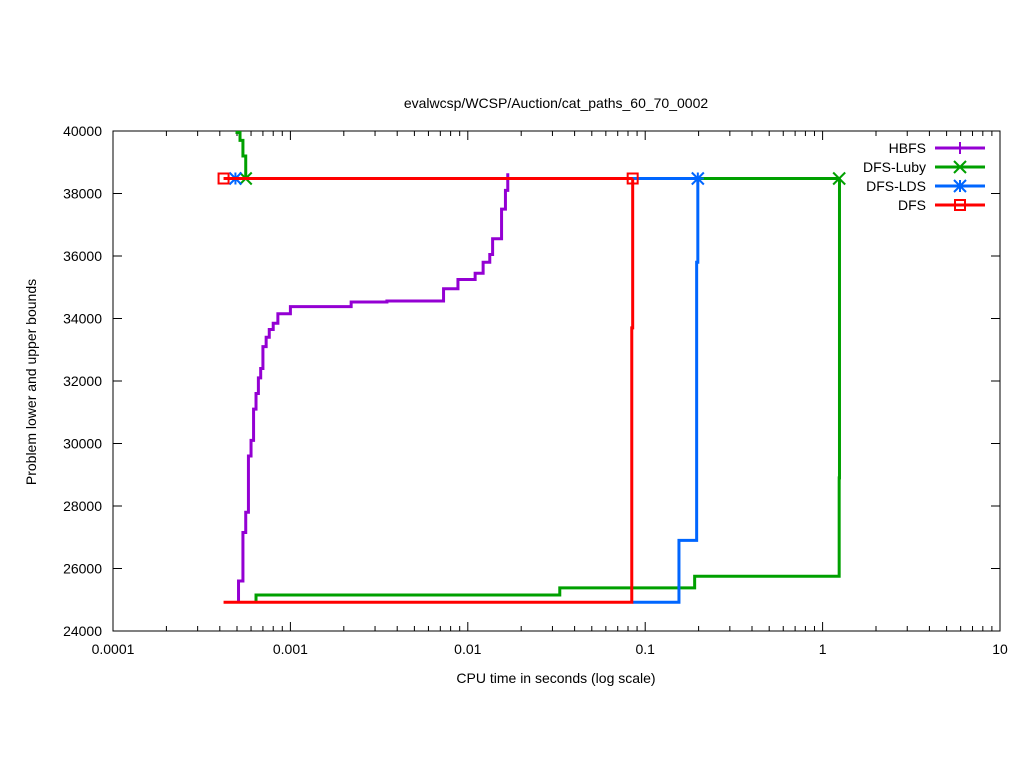  Describe the element at coordinates (373, 388) in the screenshot. I see `hbfs-lower-bound-line` at that location.